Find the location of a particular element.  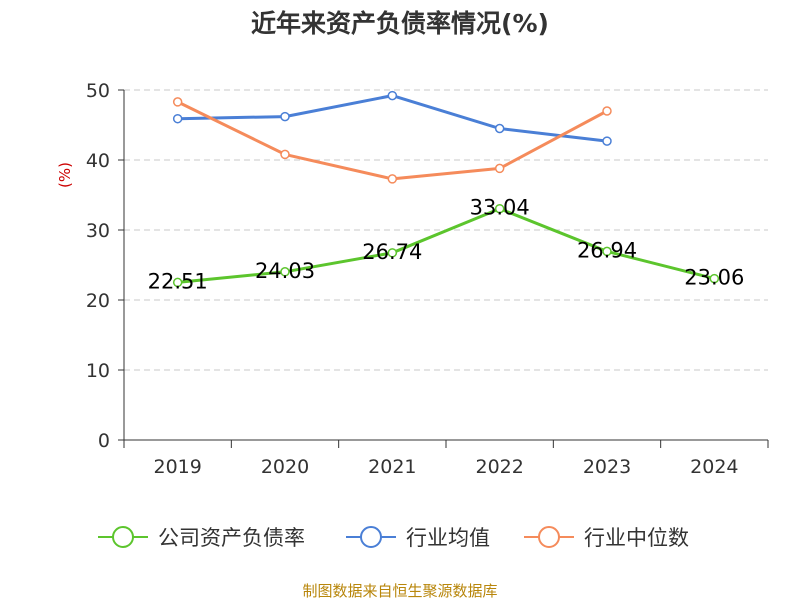

x-tick-label: 2024 is located at coordinates (714, 467).